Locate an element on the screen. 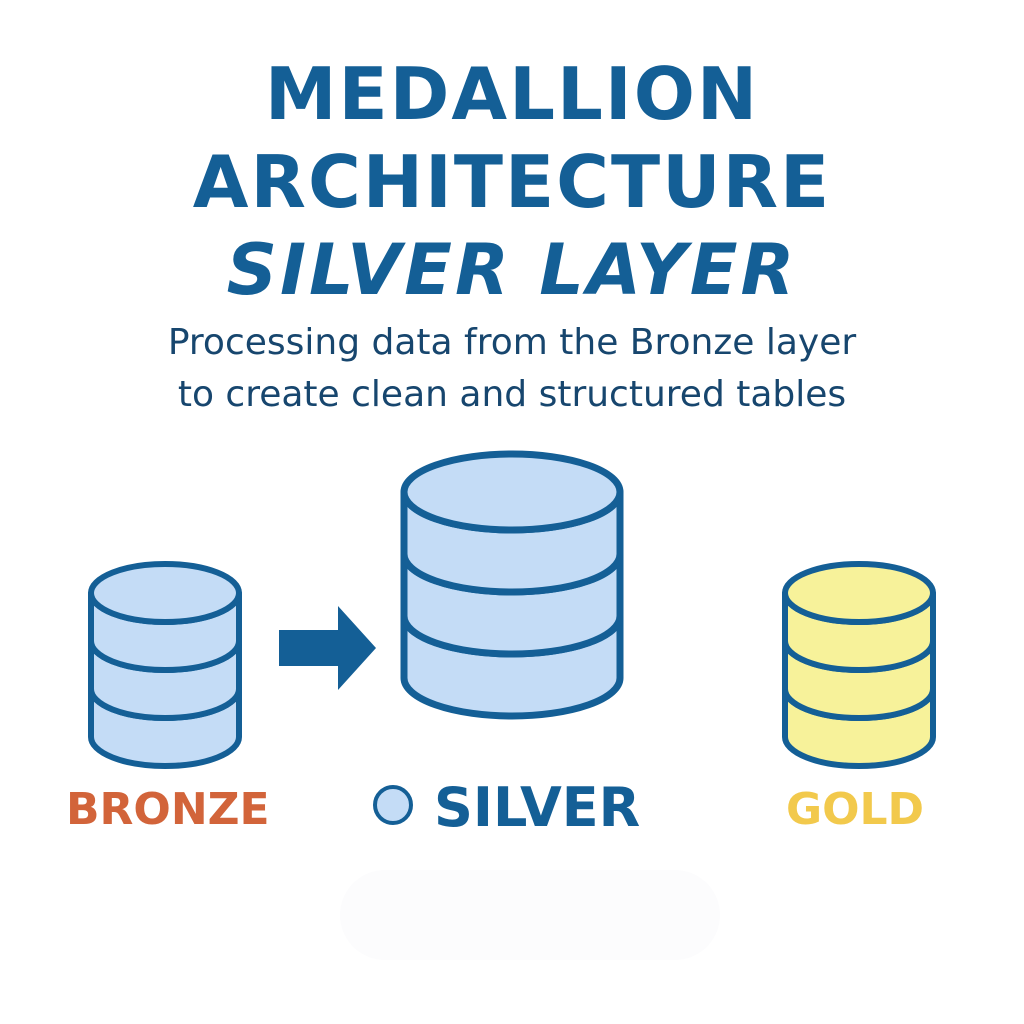  arrow-right-icon is located at coordinates (327, 648).